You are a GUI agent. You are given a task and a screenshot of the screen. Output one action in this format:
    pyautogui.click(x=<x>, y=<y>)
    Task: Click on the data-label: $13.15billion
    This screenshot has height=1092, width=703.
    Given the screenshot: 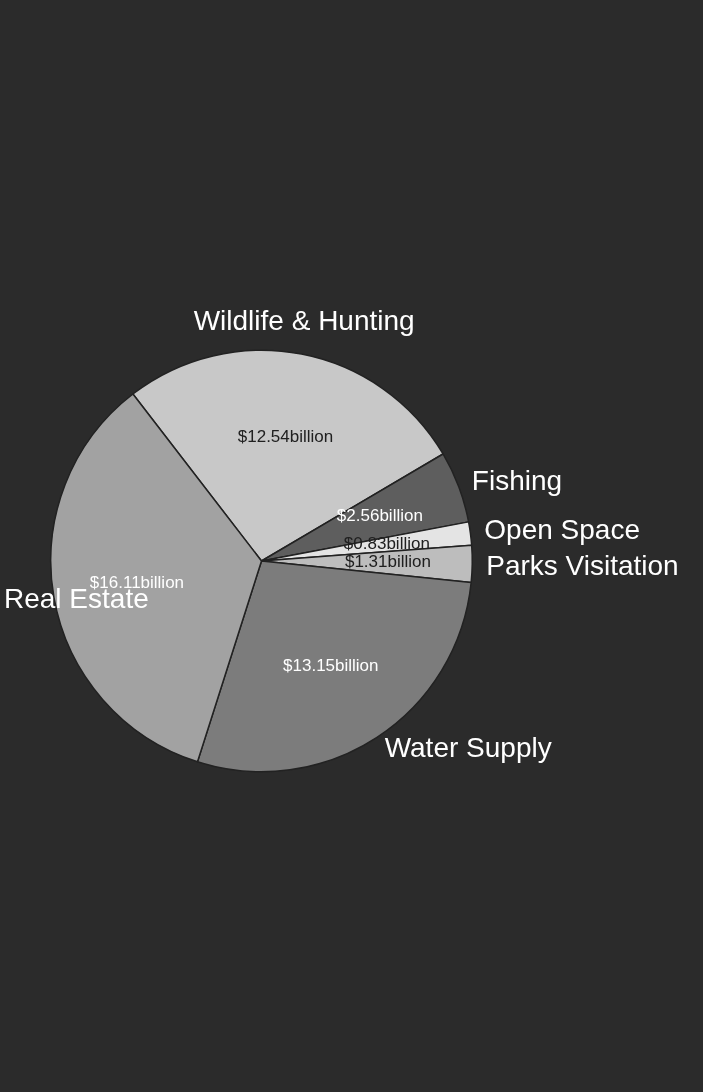 What is the action you would take?
    pyautogui.click(x=331, y=666)
    